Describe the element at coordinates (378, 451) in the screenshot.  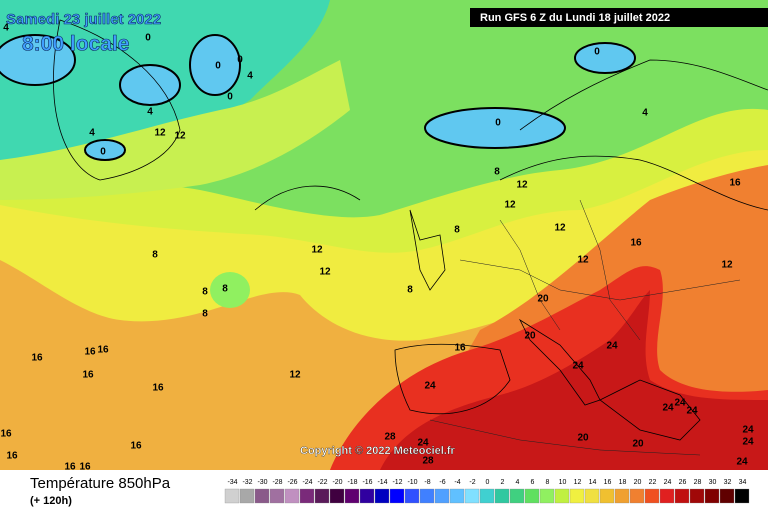
I see `copyright: Copyright © 2022 Meteociel.fr` at that location.